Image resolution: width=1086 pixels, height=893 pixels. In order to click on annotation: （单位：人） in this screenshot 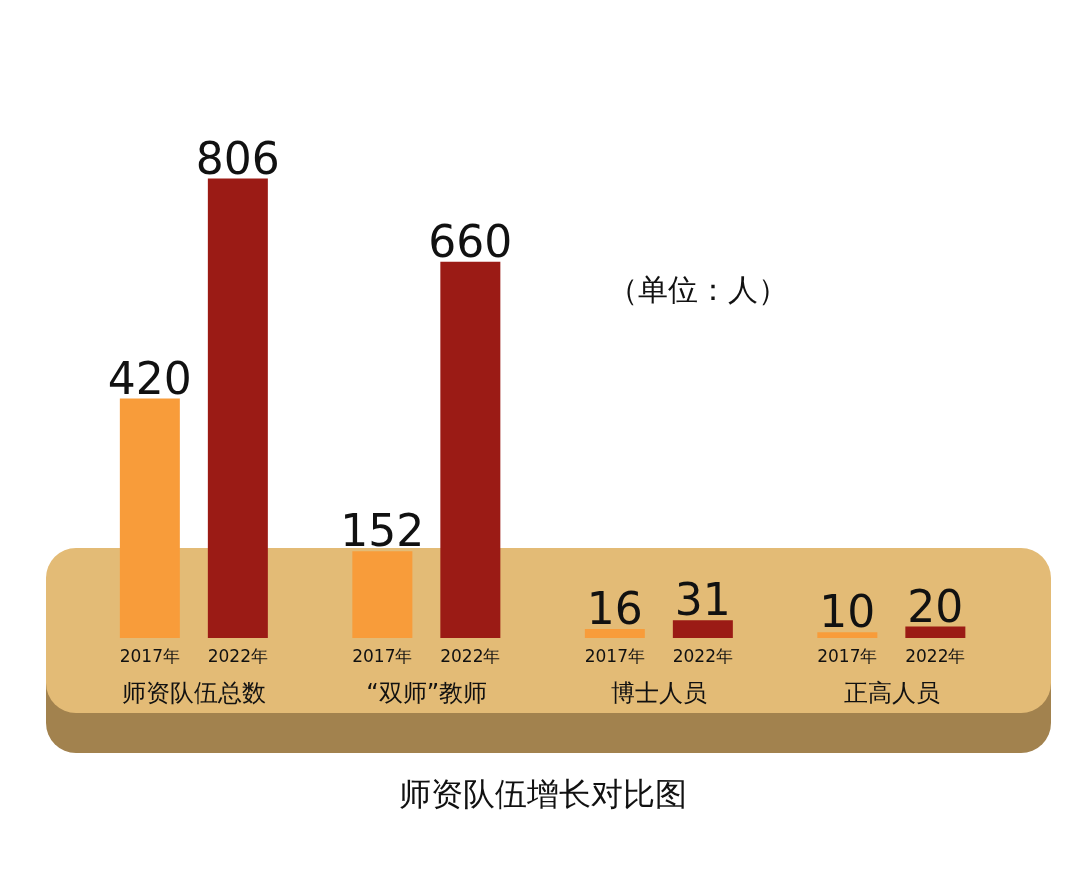, I will do `click(698, 290)`.